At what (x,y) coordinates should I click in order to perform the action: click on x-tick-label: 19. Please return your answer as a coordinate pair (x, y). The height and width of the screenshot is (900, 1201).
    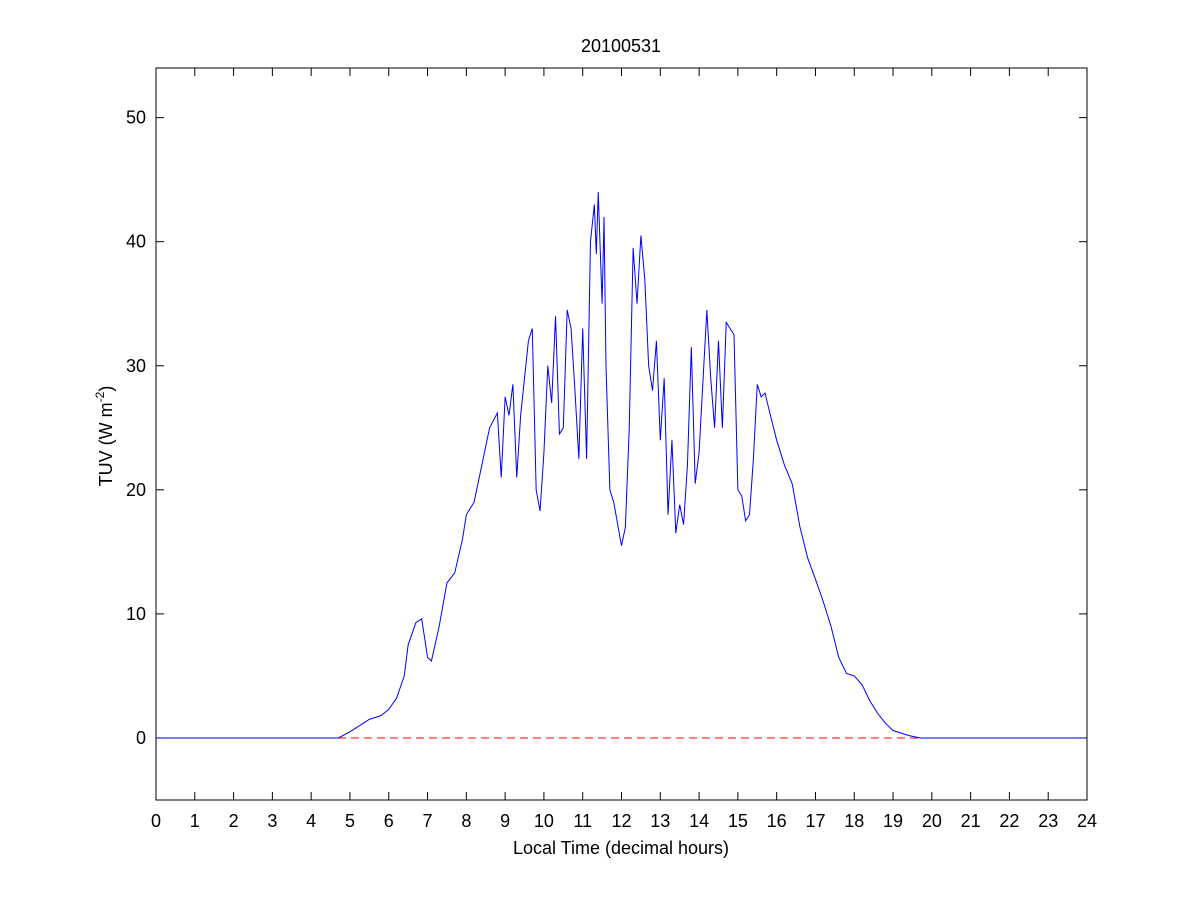
    Looking at the image, I should click on (893, 821).